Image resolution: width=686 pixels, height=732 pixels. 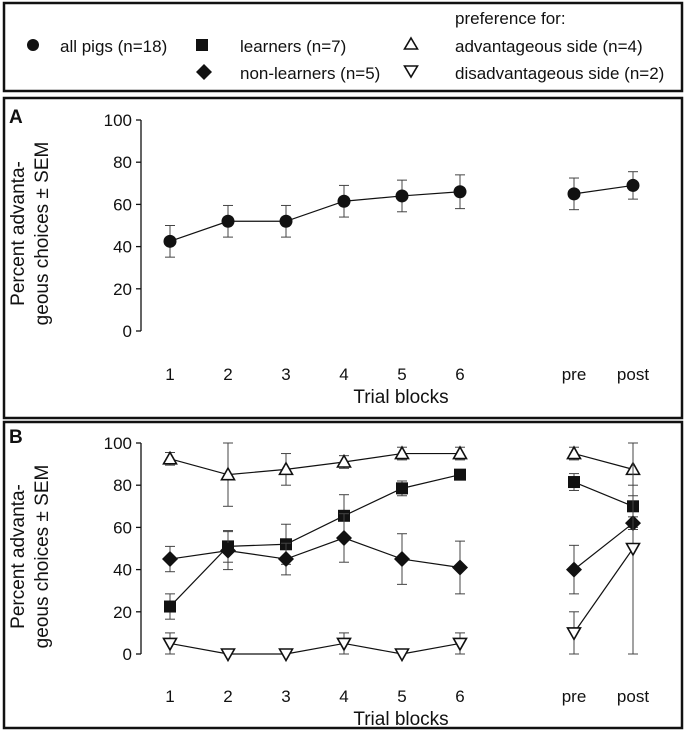 What do you see at coordinates (285, 374) in the screenshot?
I see `panel-a-x-tick-label: 3` at bounding box center [285, 374].